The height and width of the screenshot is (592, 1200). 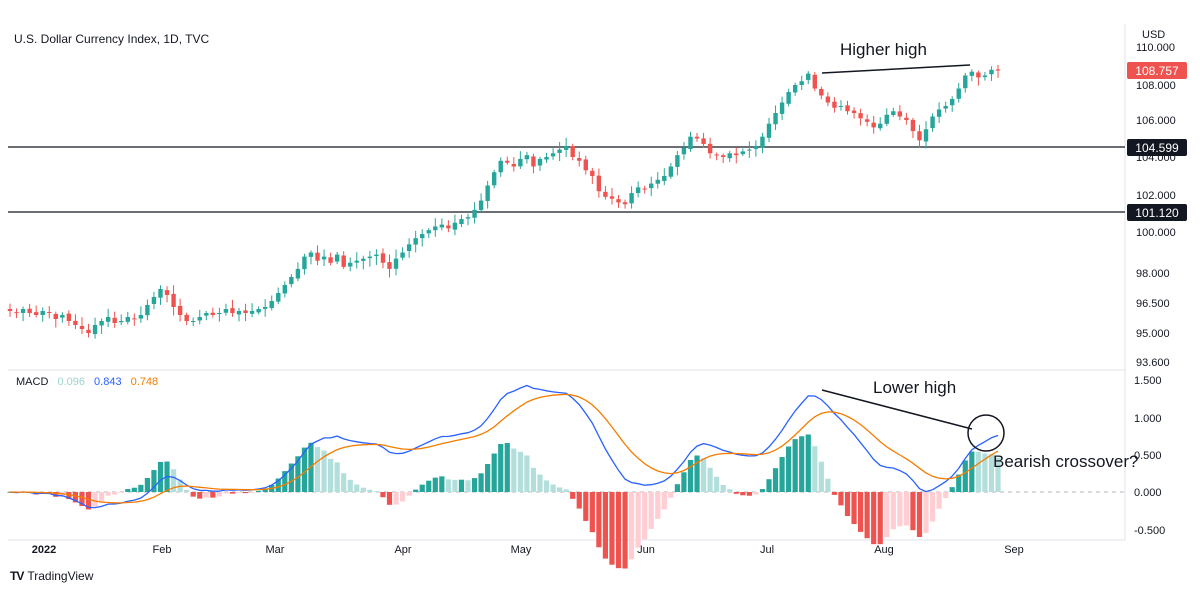 I want to click on macd-tick-label: 0.000, so click(x=1148, y=493).